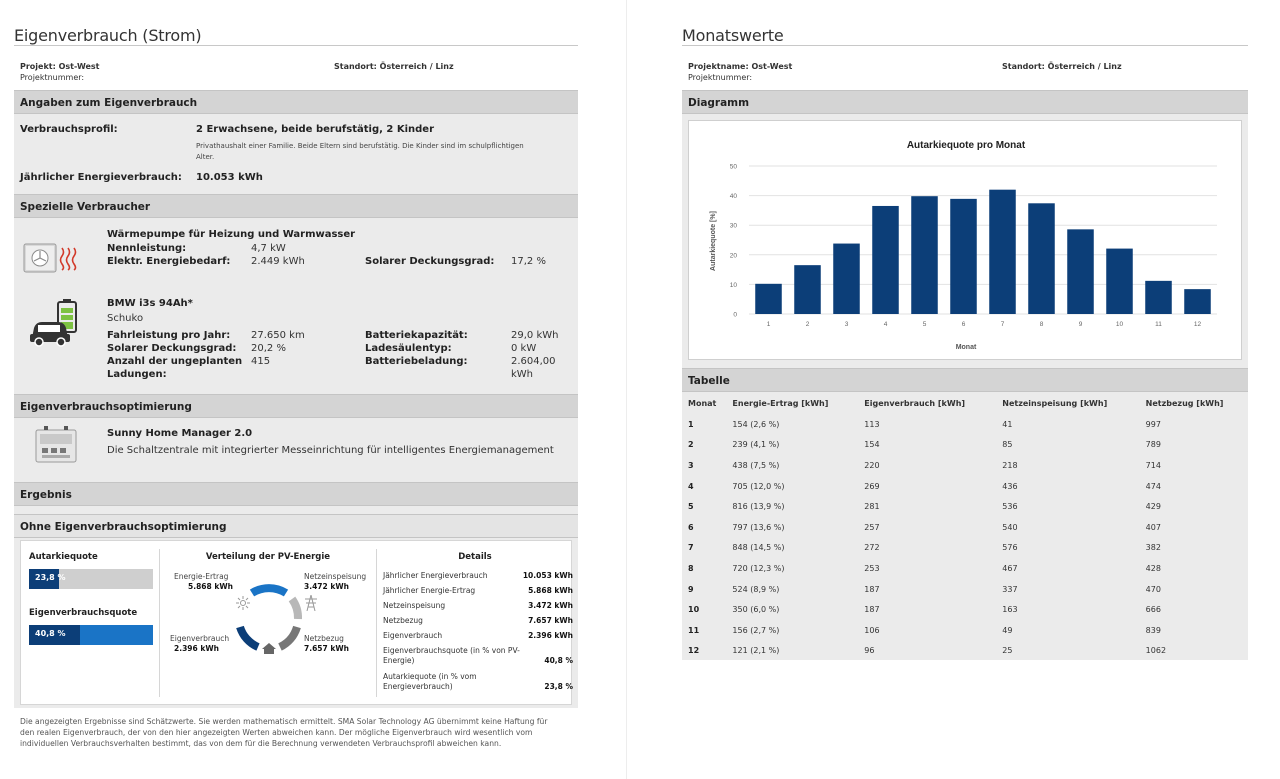 The height and width of the screenshot is (779, 1280). Describe the element at coordinates (965, 506) in the screenshot. I see `table-row: 5 816 (13,9 %) 281 536 429` at that location.